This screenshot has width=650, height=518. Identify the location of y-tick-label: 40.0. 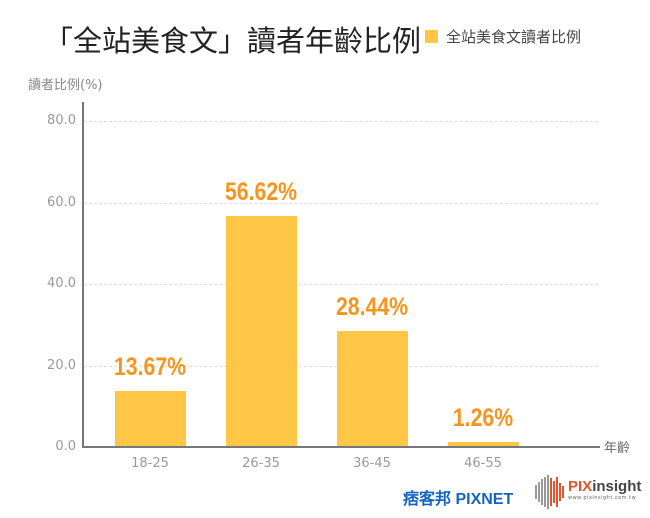
(61, 283).